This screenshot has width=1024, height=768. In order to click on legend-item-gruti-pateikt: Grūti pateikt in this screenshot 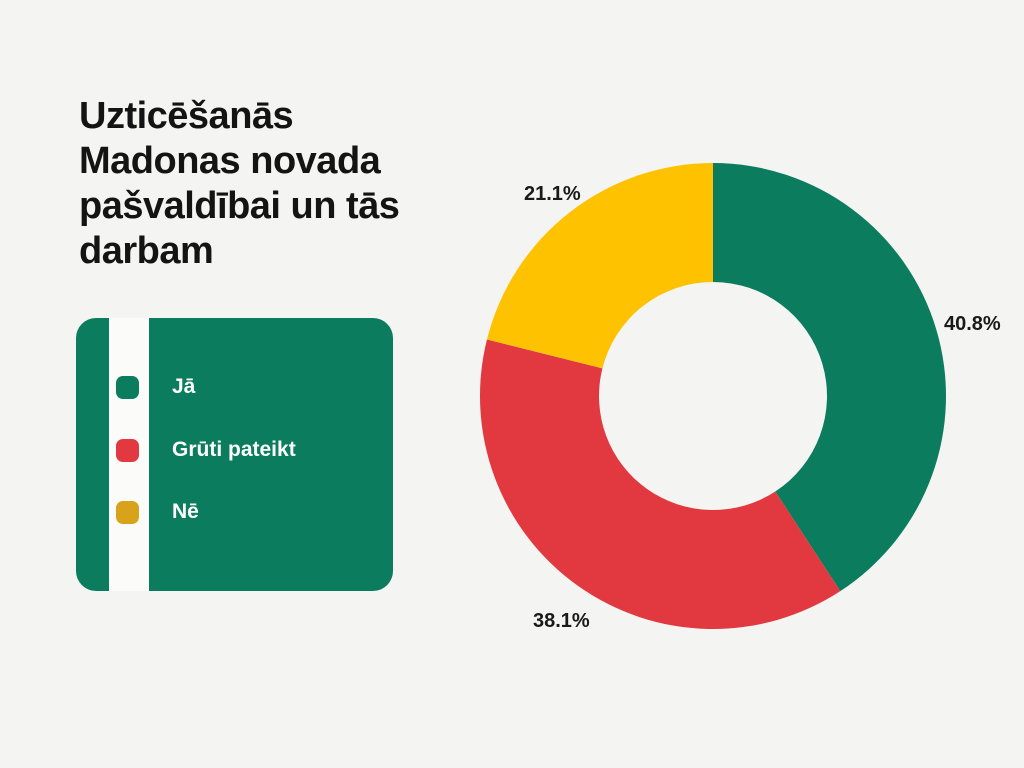, I will do `click(206, 450)`.